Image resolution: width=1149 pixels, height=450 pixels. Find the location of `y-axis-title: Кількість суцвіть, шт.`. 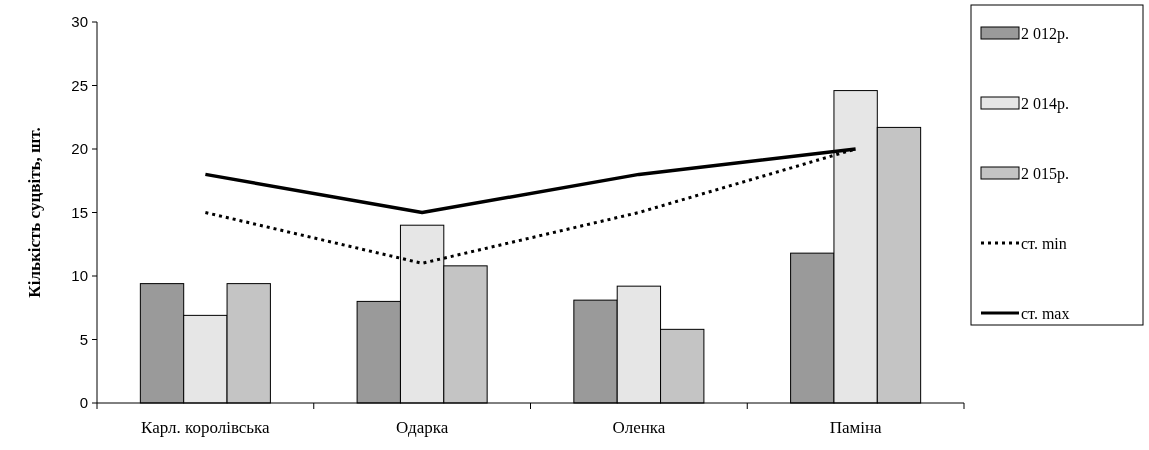

y-axis-title: Кількість суцвіть, шт. is located at coordinates (34, 212).